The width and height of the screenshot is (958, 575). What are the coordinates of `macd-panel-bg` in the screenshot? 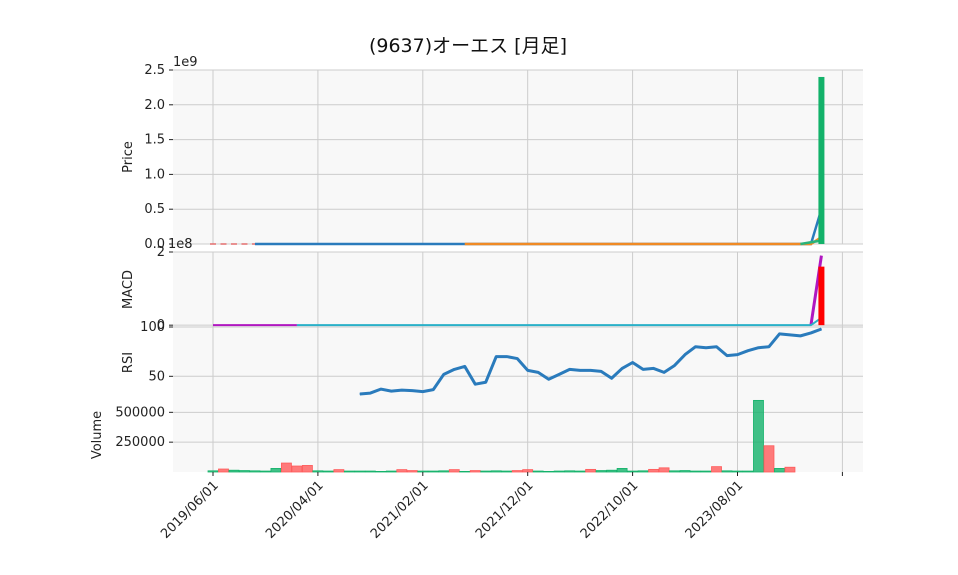 It's located at (518, 289).